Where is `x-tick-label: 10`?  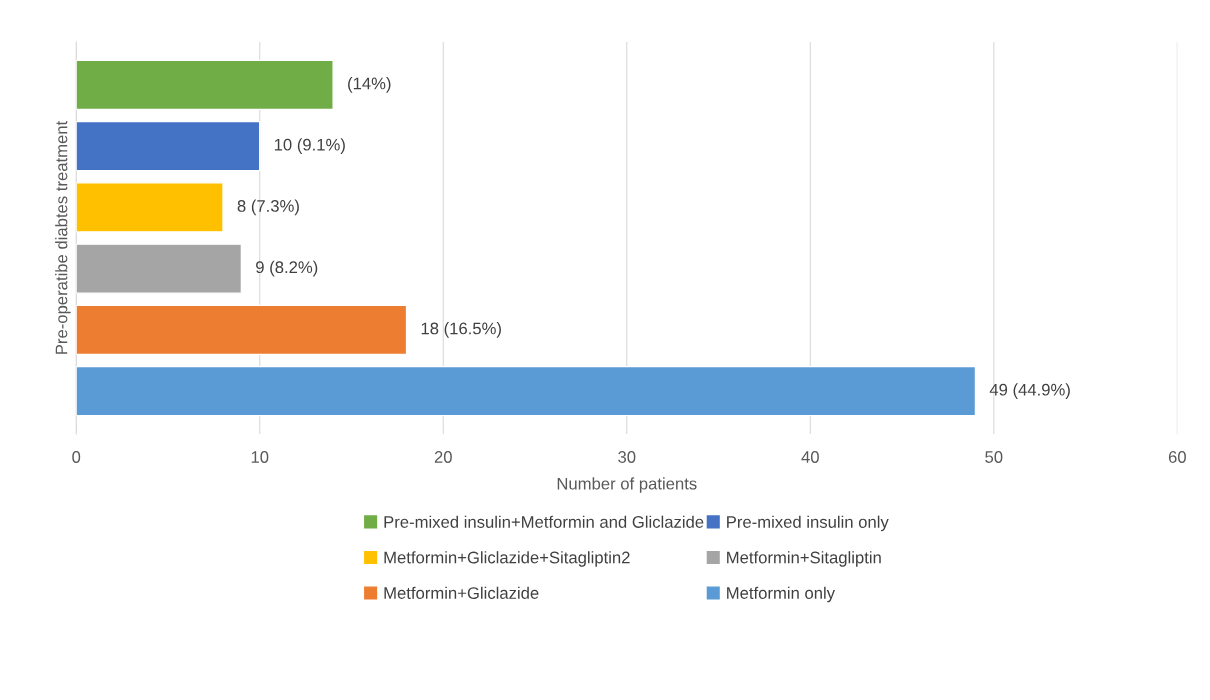
x-tick-label: 10 is located at coordinates (260, 457).